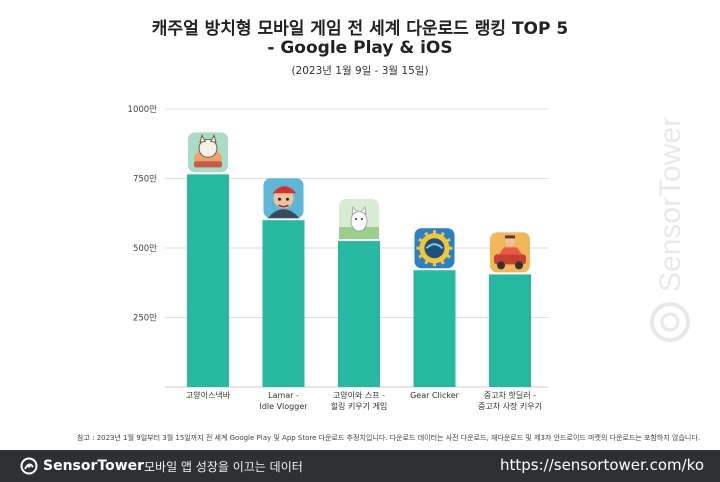  I want to click on x-tick-label: 고양이와 스프 -, so click(359, 395).